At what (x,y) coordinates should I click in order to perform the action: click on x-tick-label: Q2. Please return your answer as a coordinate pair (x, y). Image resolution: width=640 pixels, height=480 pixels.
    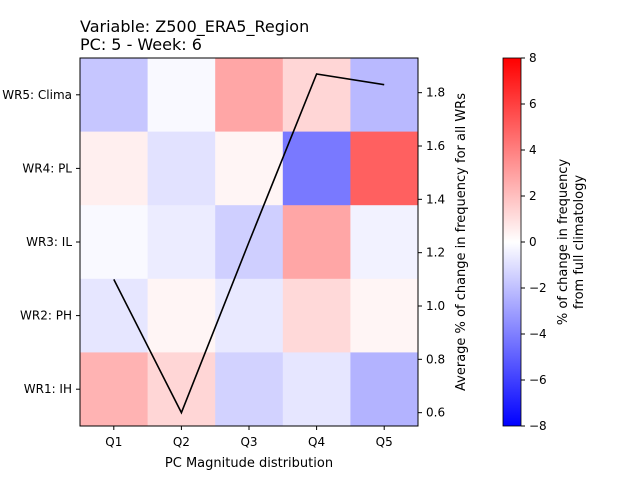
    Looking at the image, I should click on (181, 442).